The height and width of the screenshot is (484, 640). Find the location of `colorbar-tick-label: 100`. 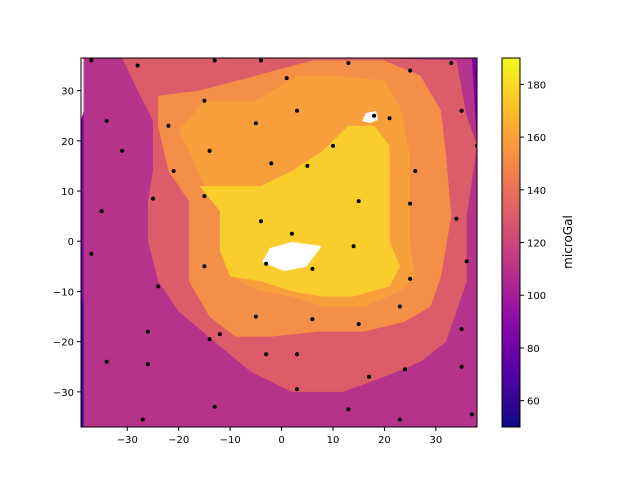

colorbar-tick-label: 100 is located at coordinates (536, 296).